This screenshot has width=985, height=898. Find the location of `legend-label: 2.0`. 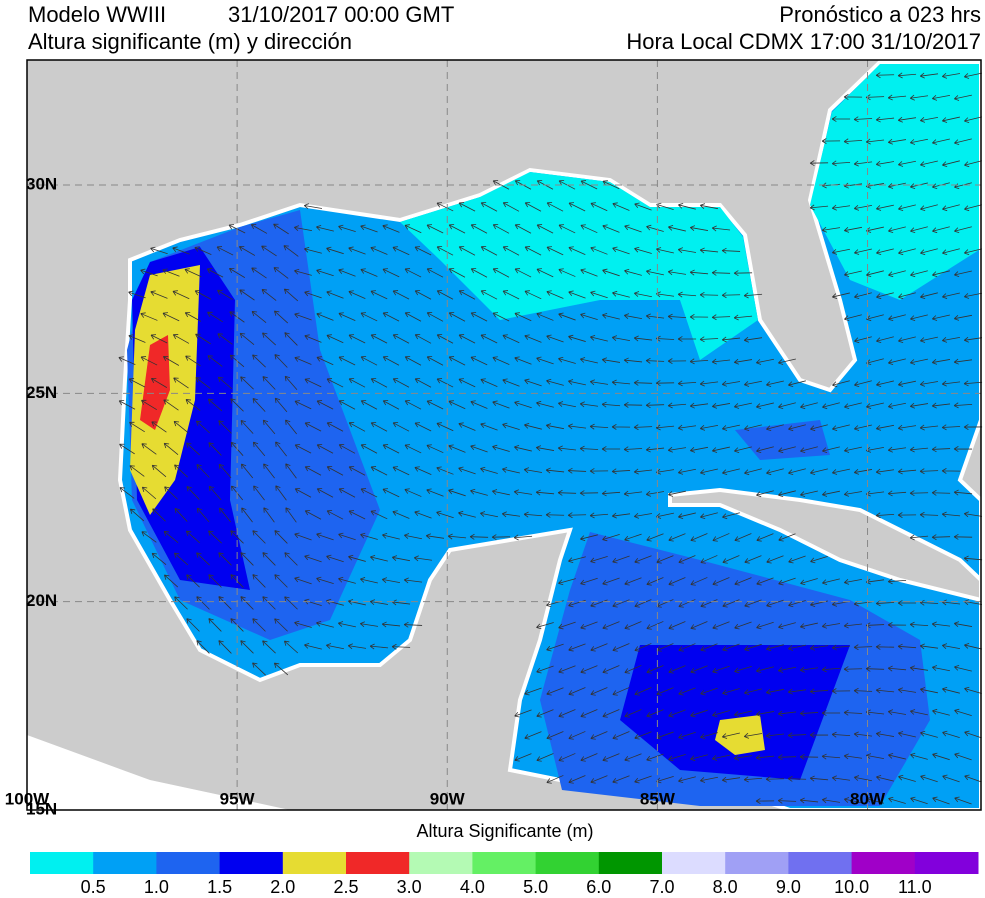

legend-label: 2.0 is located at coordinates (282, 887).